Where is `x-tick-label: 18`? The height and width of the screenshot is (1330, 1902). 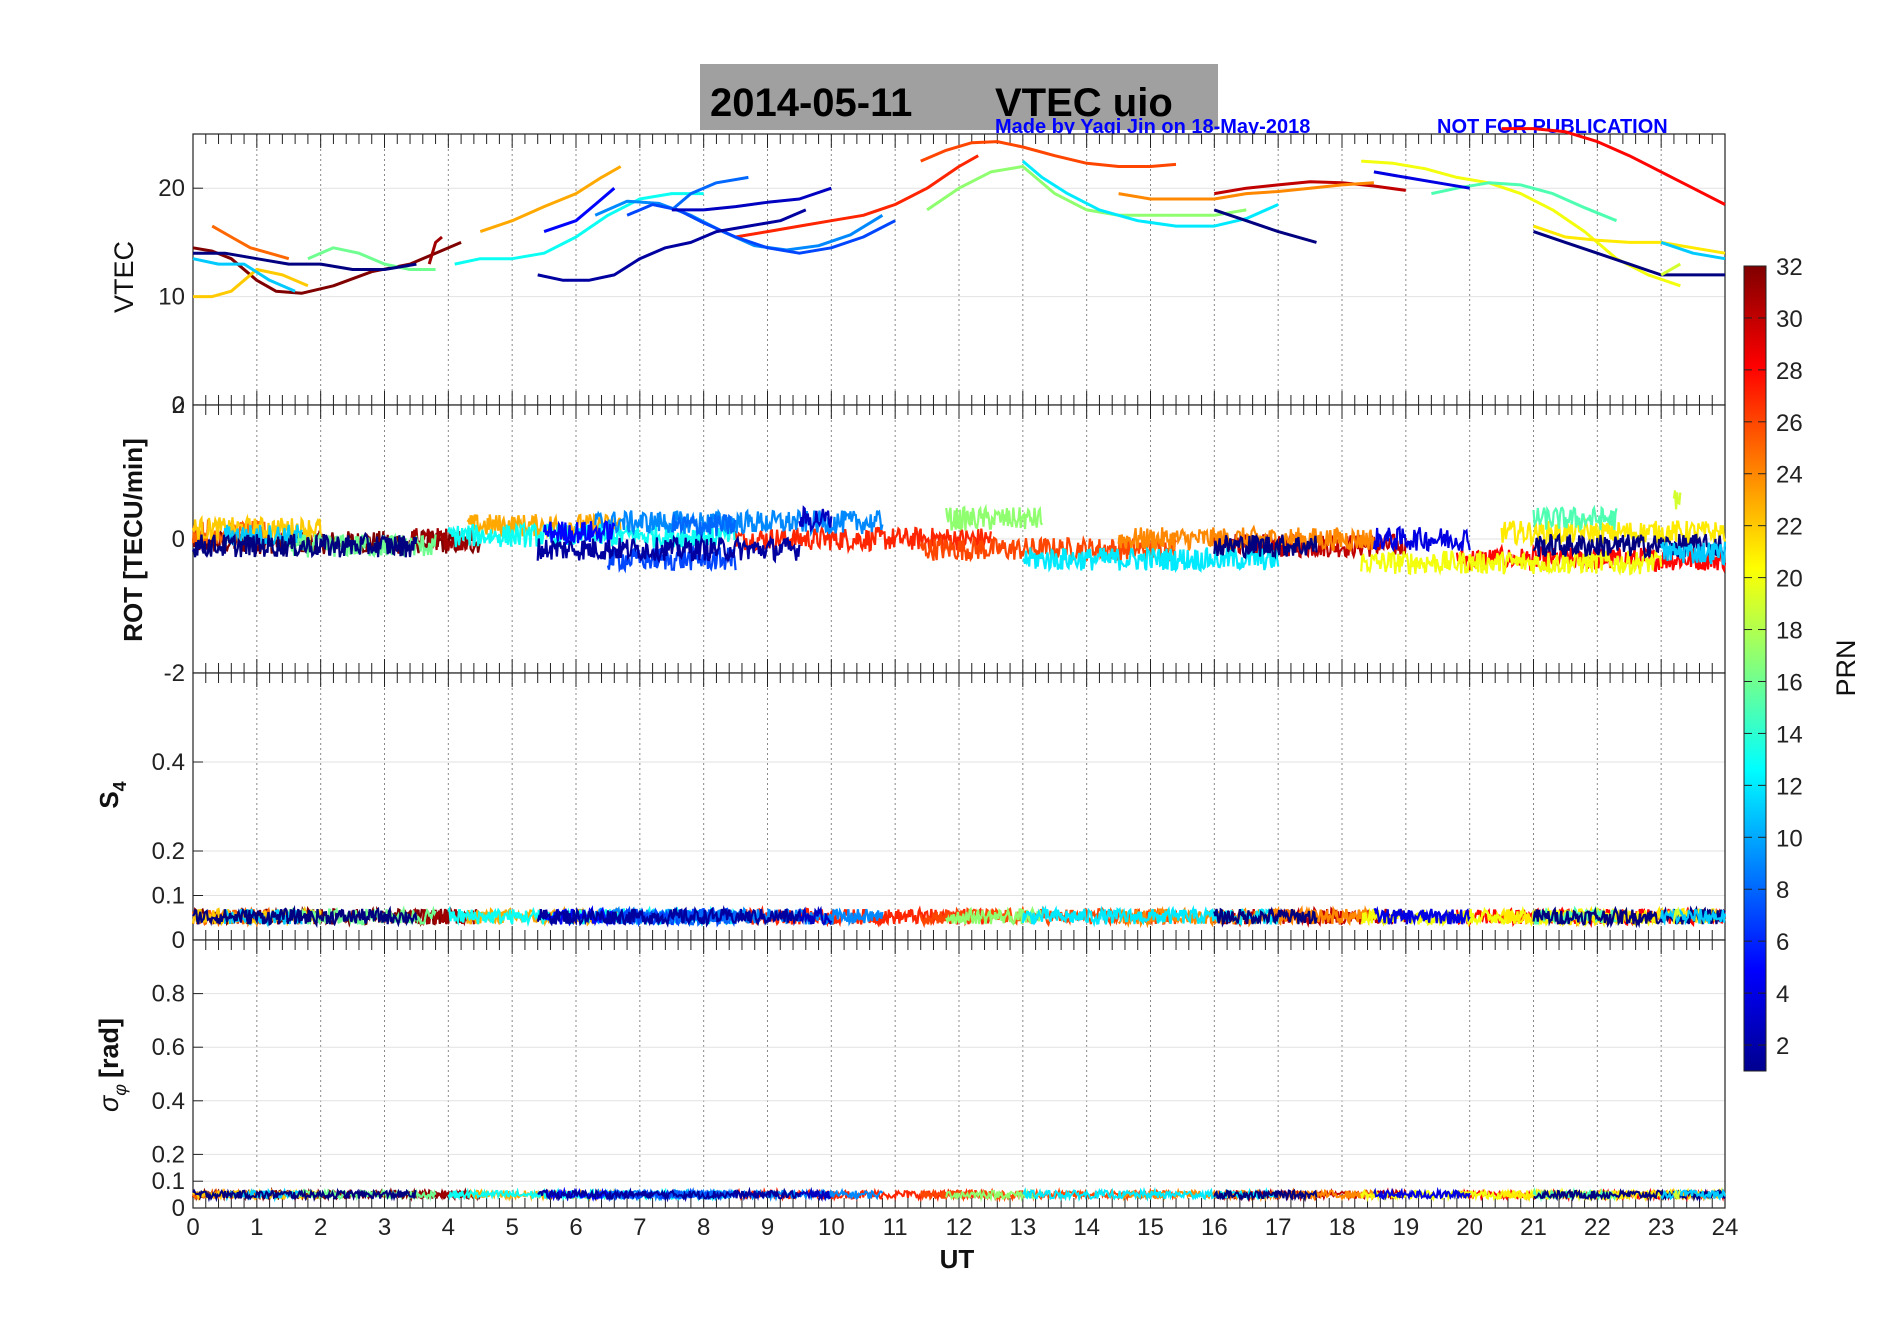 x-tick-label: 18 is located at coordinates (1342, 1227).